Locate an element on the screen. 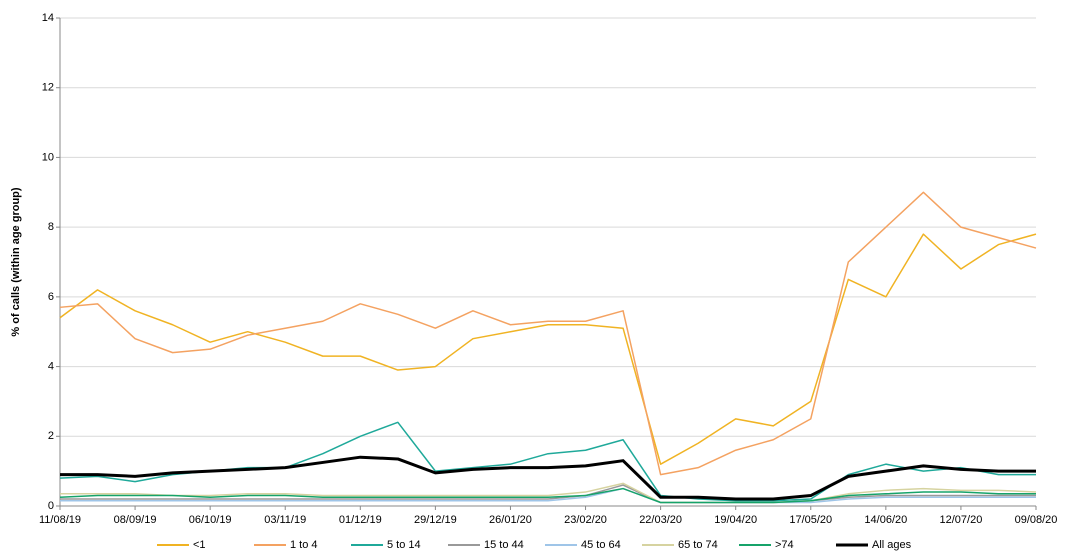 This screenshot has width=1068, height=551. x-tick-label: 19/04/20 is located at coordinates (735, 520).